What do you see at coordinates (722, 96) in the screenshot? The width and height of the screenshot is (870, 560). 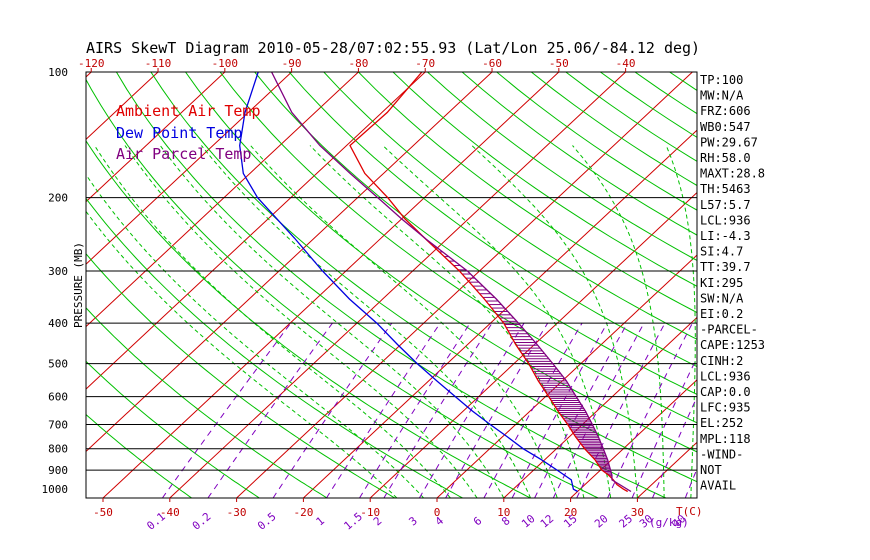 I see `index-text: MW:N/A` at bounding box center [722, 96].